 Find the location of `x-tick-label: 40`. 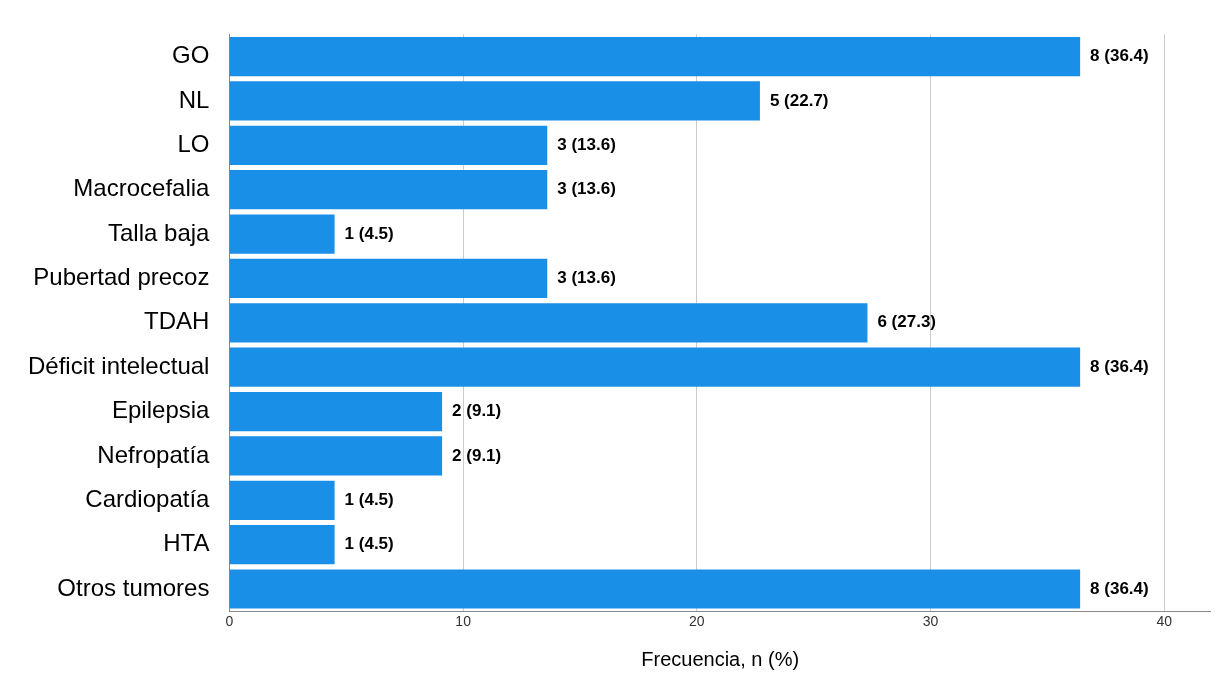

x-tick-label: 40 is located at coordinates (1164, 621).